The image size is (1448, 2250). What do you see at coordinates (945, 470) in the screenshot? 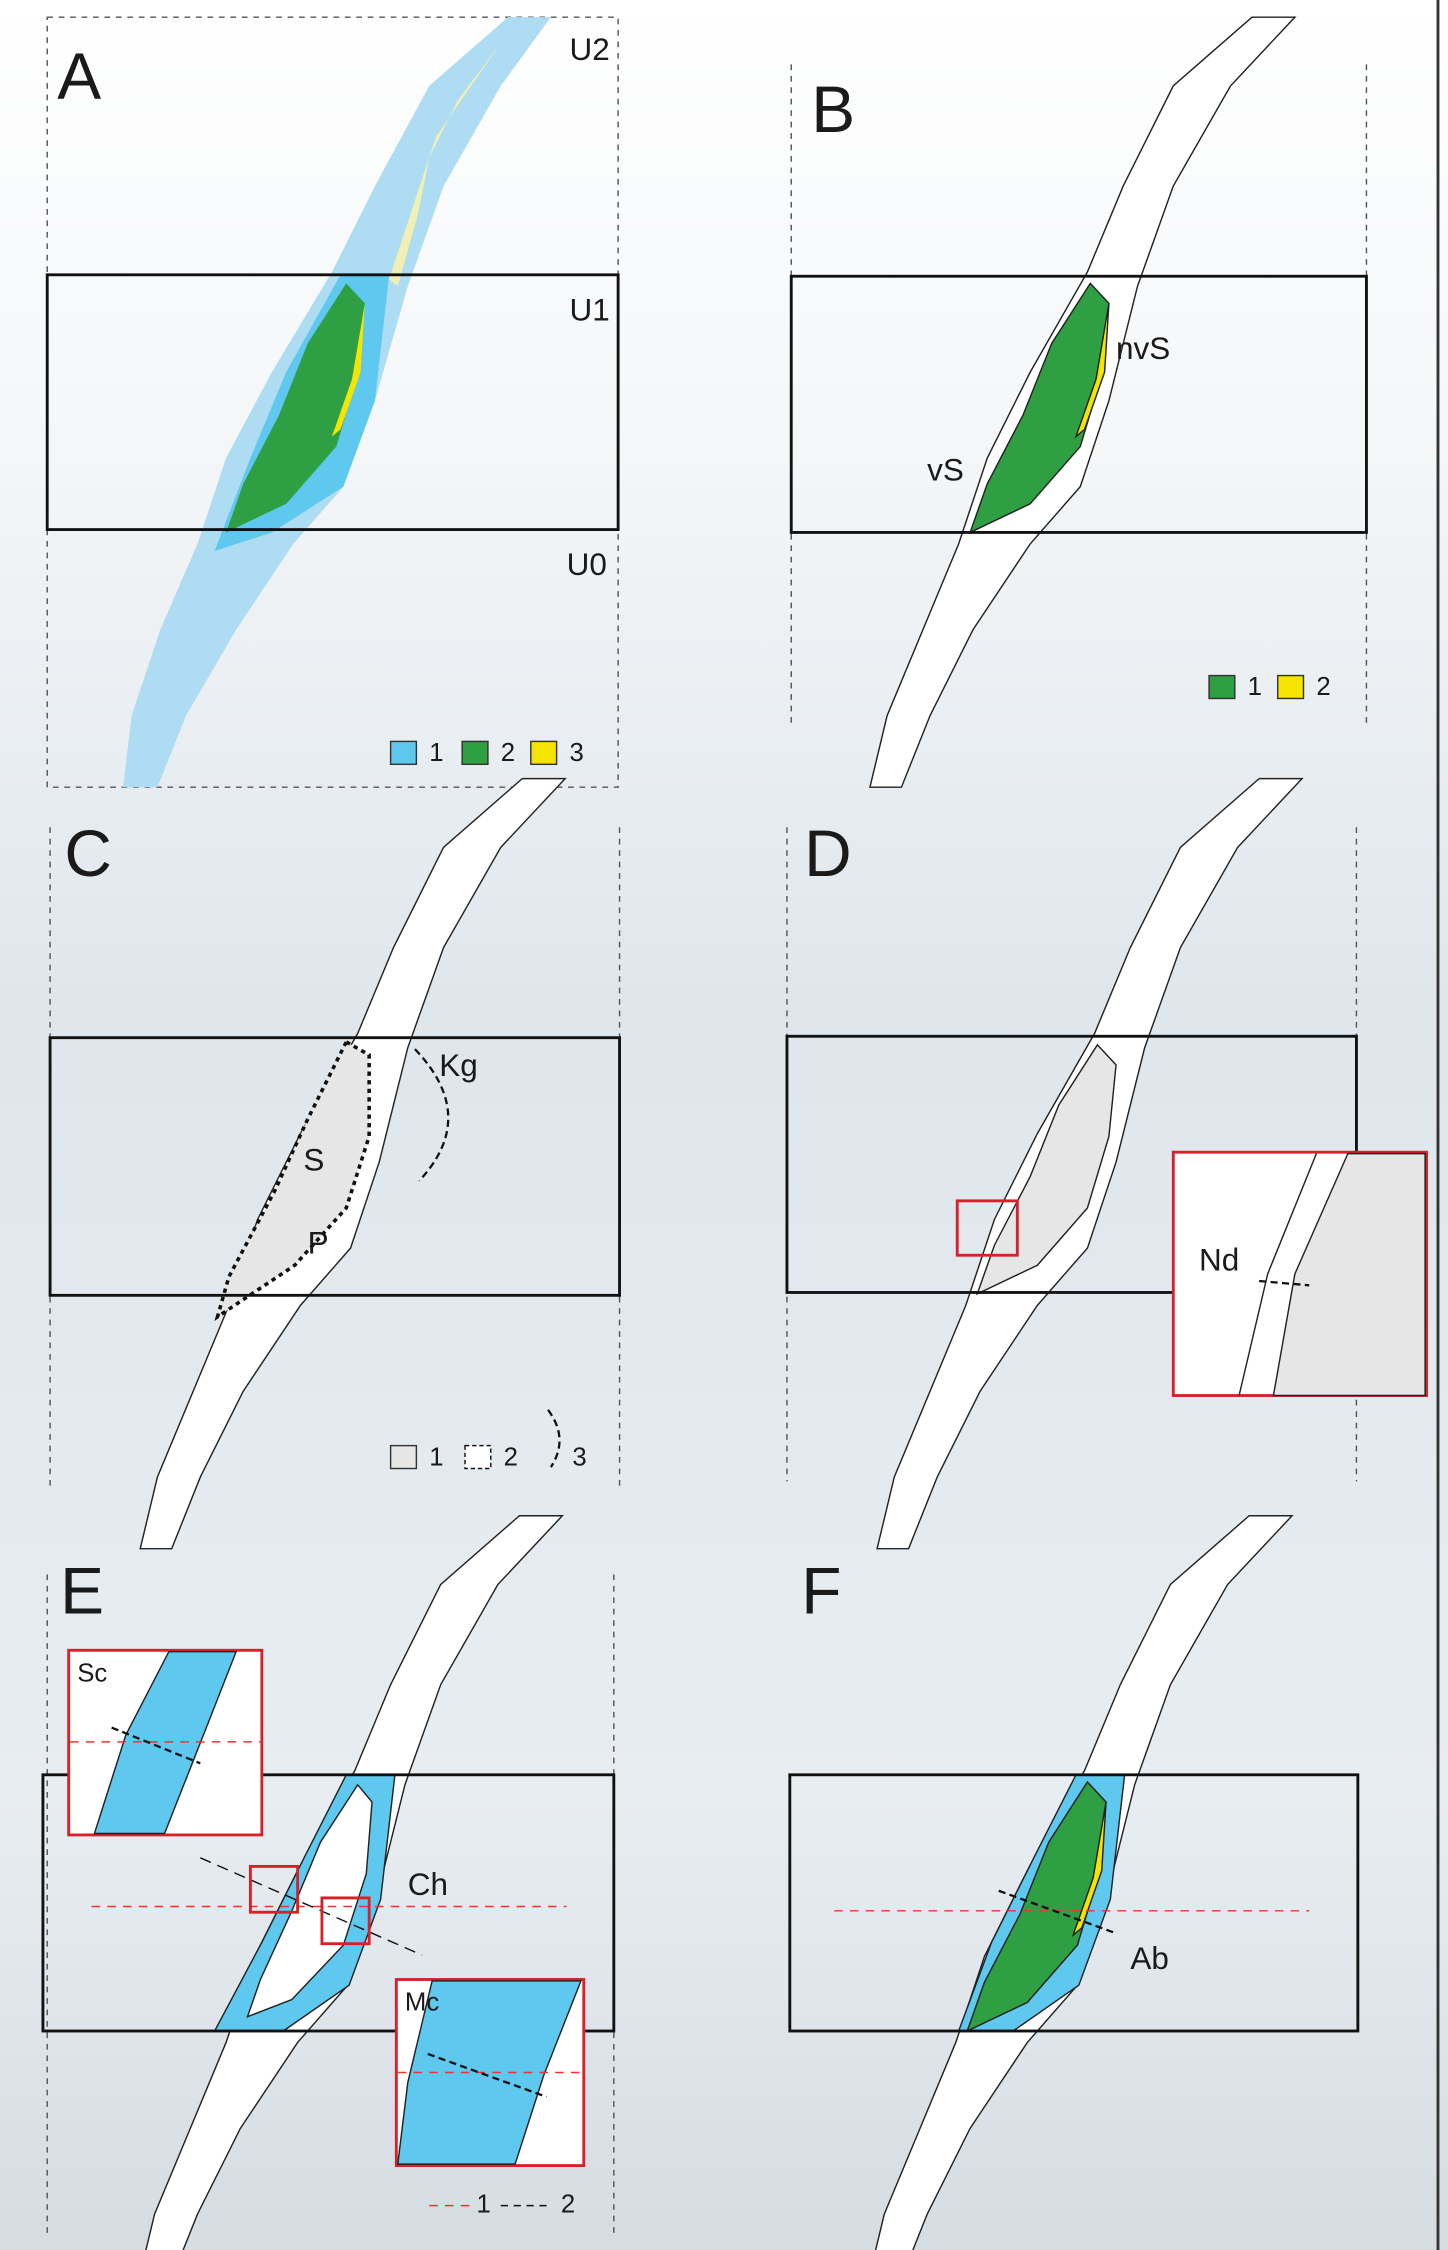
I see `label: vS` at bounding box center [945, 470].